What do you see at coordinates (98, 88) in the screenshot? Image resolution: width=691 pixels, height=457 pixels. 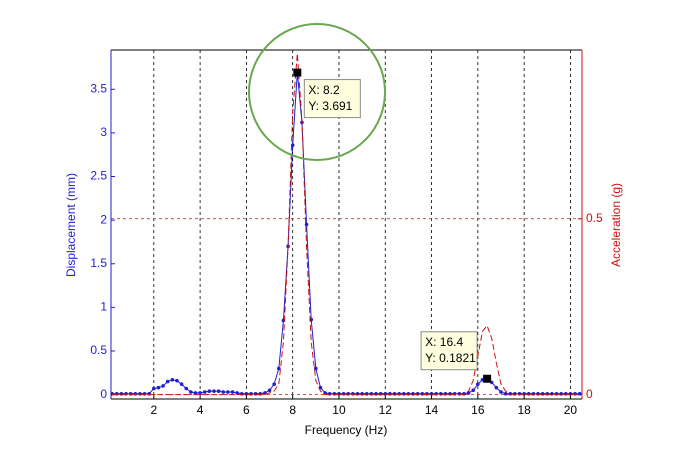 I see `y-tick-label: 3.5` at bounding box center [98, 88].